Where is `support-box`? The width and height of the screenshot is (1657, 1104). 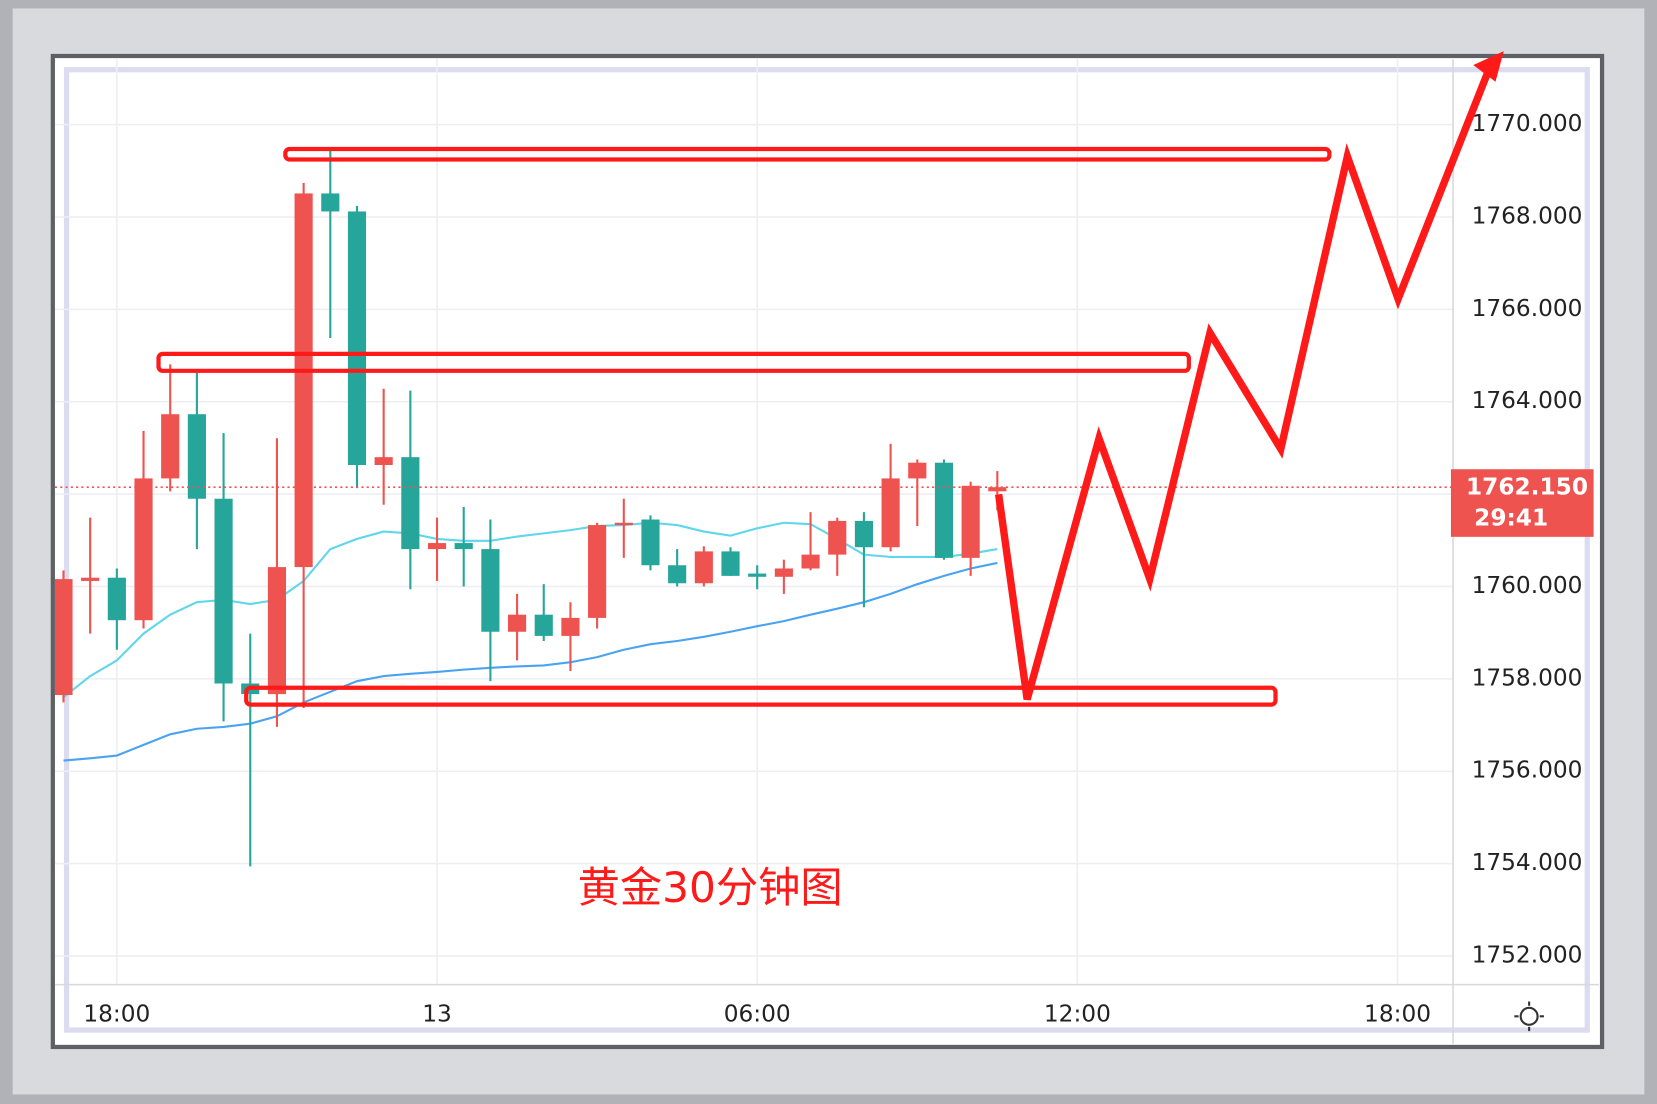 support-box is located at coordinates (761, 696).